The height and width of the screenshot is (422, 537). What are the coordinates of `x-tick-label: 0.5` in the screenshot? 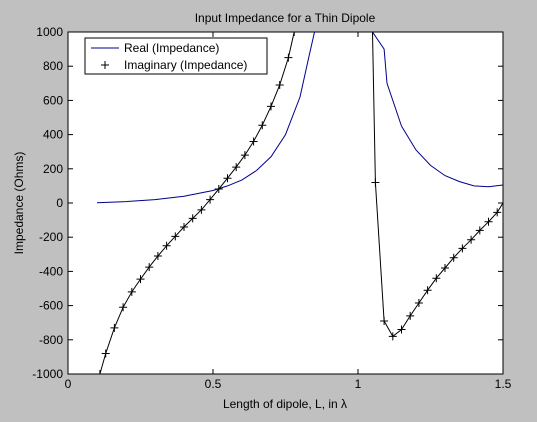 It's located at (213, 384).